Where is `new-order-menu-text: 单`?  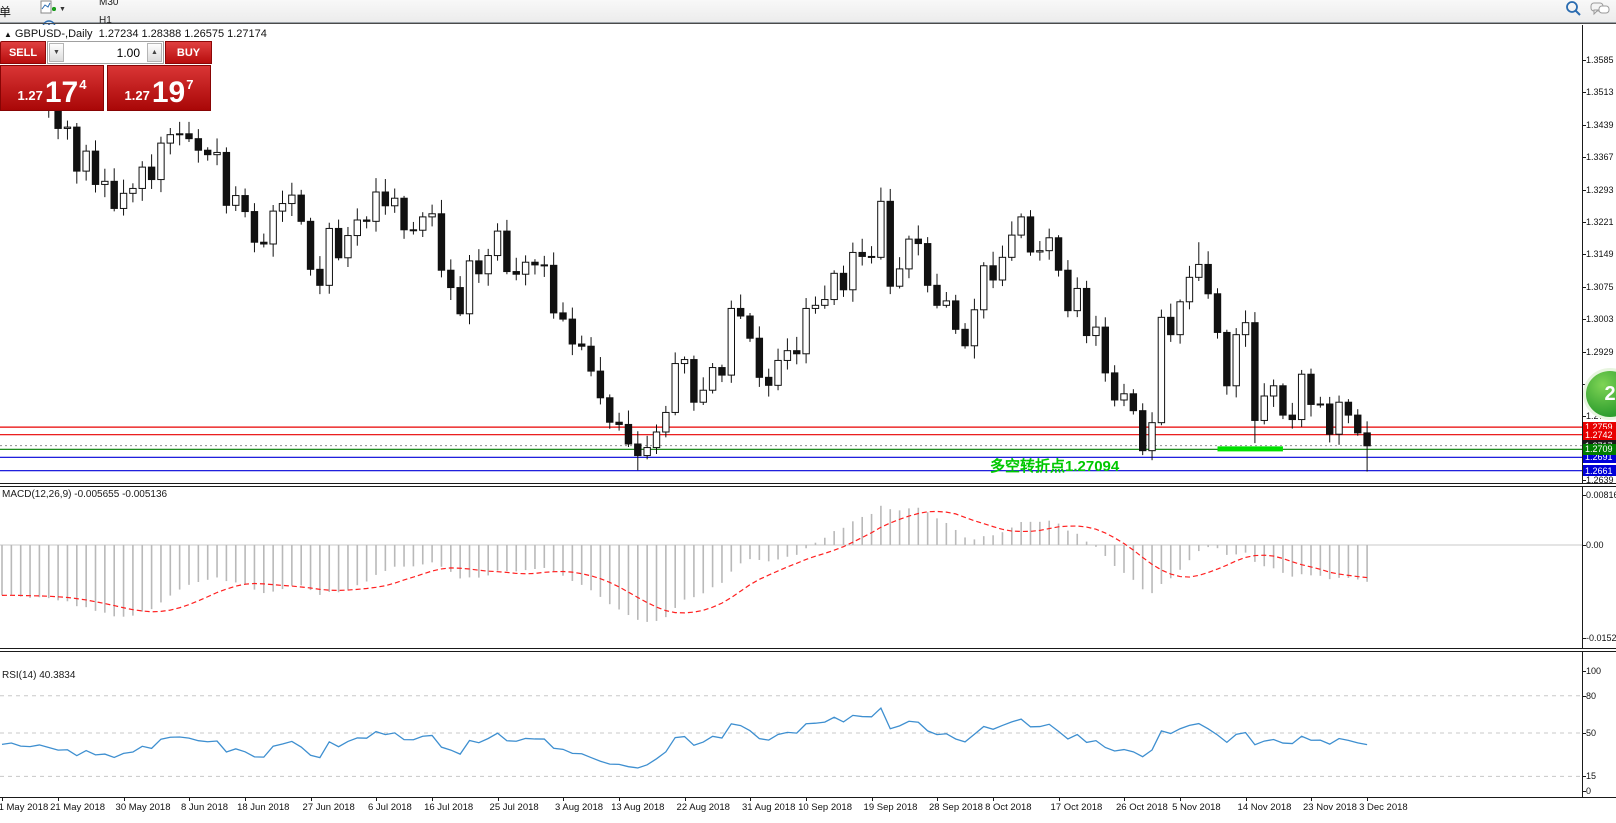 new-order-menu-text: 单 is located at coordinates (6, 11).